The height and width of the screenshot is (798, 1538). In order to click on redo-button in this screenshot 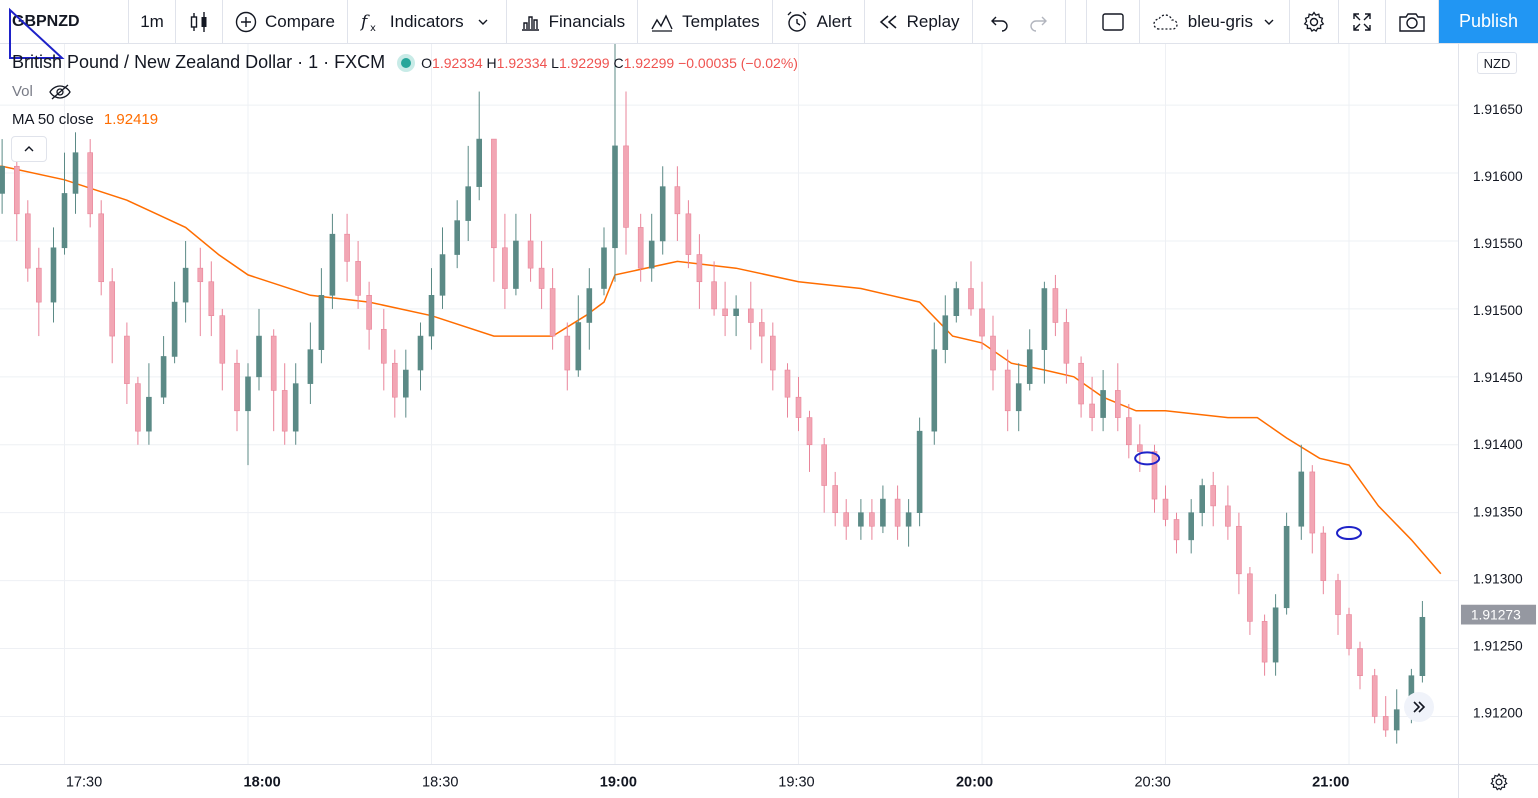, I will do `click(1042, 21)`.